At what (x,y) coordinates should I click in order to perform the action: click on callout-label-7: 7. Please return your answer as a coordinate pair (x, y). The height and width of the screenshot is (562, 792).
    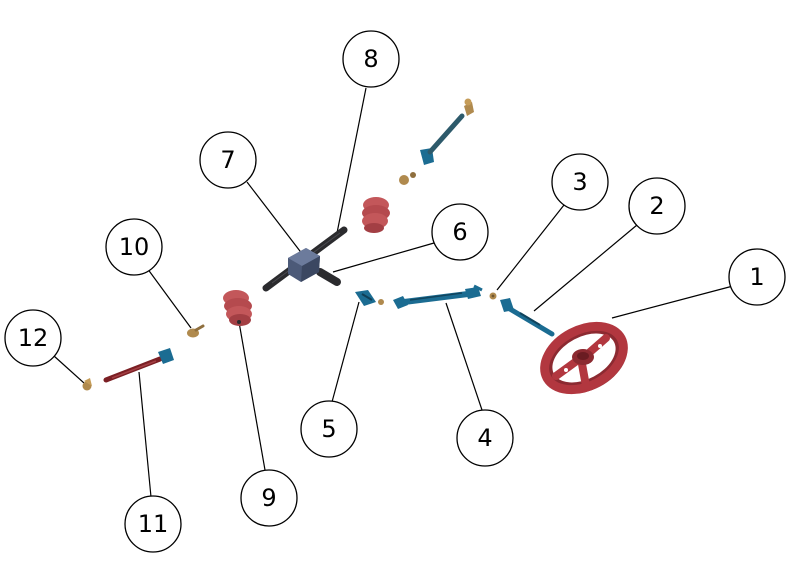
    Looking at the image, I should click on (227, 160).